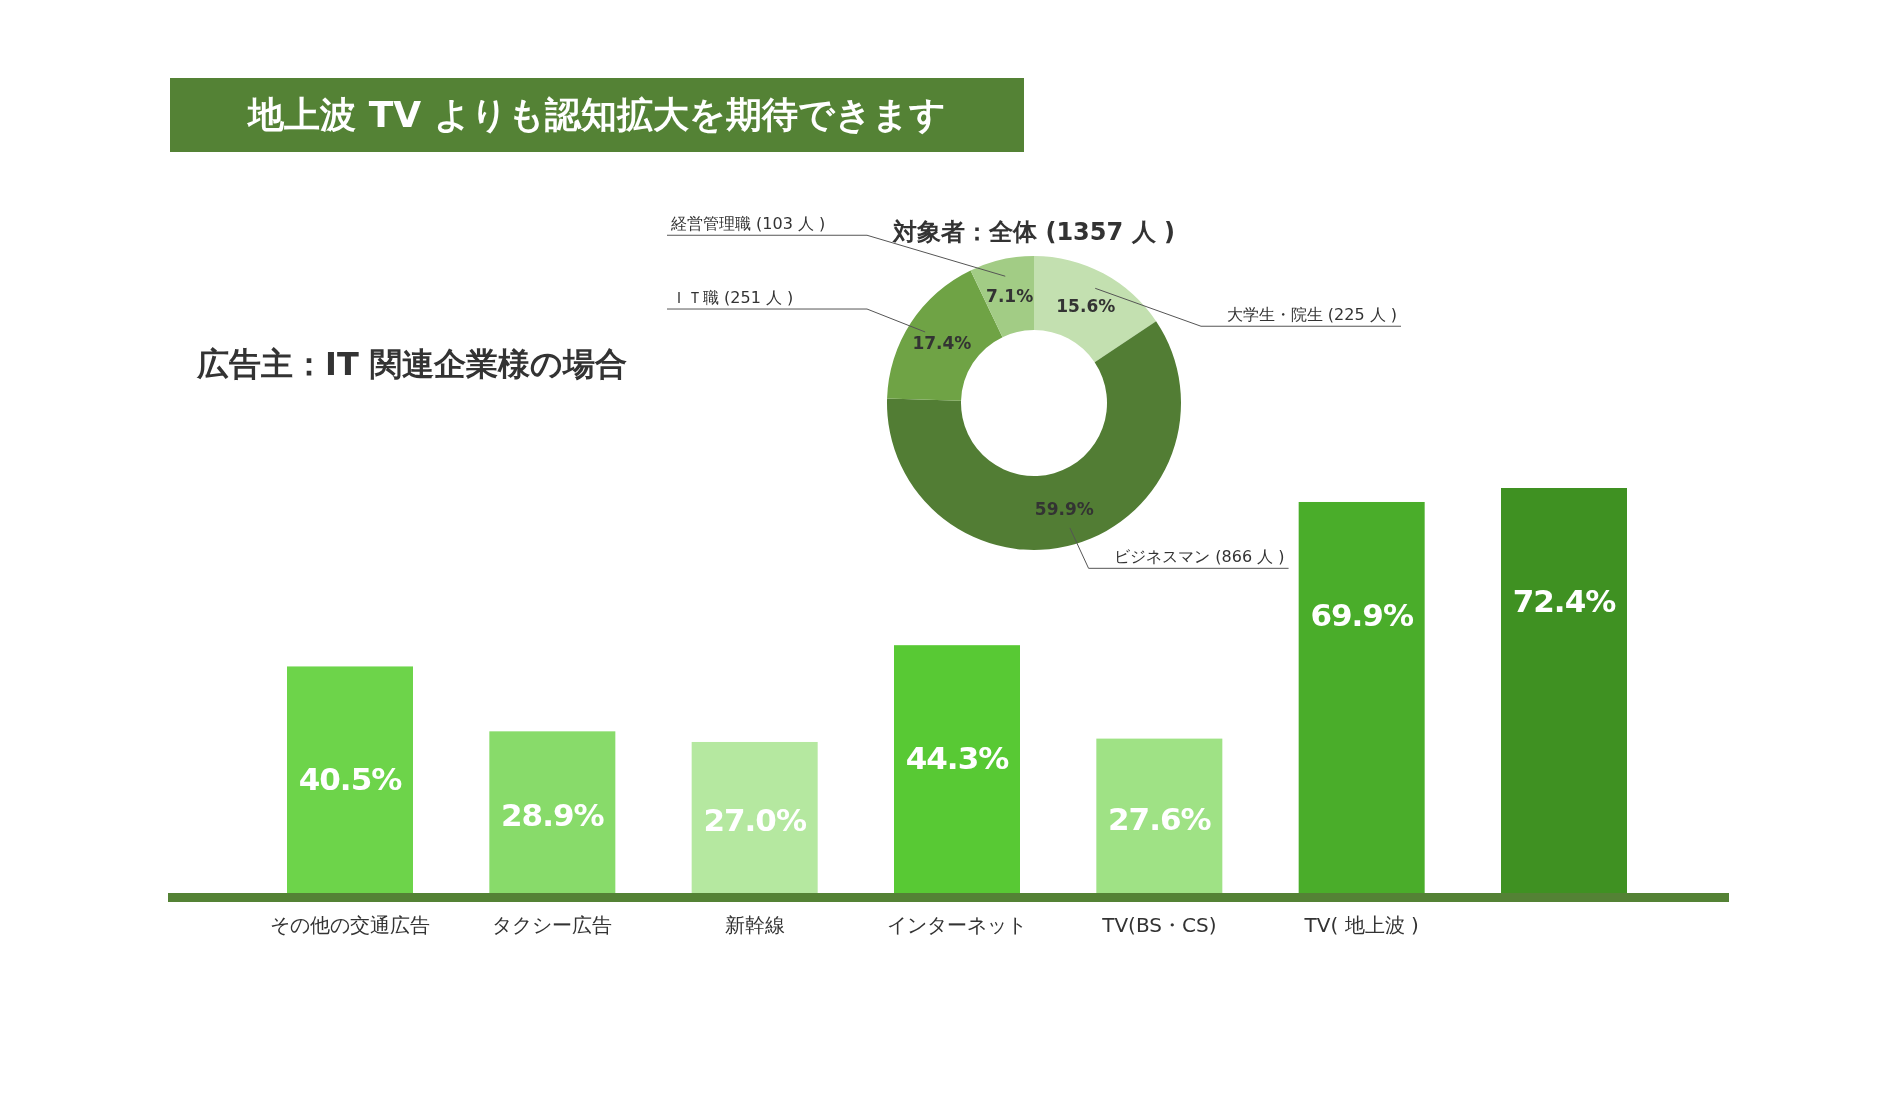 Image resolution: width=1900 pixels, height=1110 pixels. Describe the element at coordinates (596, 114) in the screenshot. I see `chart-title: 地上波 TV よりも認知拡大を期待できます` at that location.